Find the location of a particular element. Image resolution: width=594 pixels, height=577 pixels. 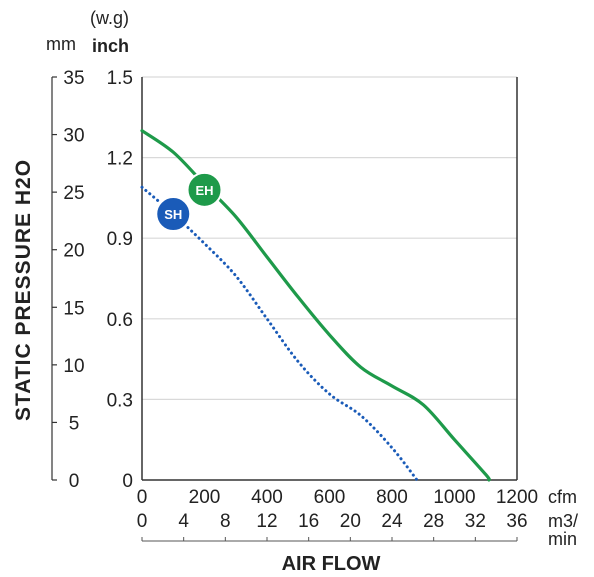

inch-tick-label: 1.5 is located at coordinates (120, 78).